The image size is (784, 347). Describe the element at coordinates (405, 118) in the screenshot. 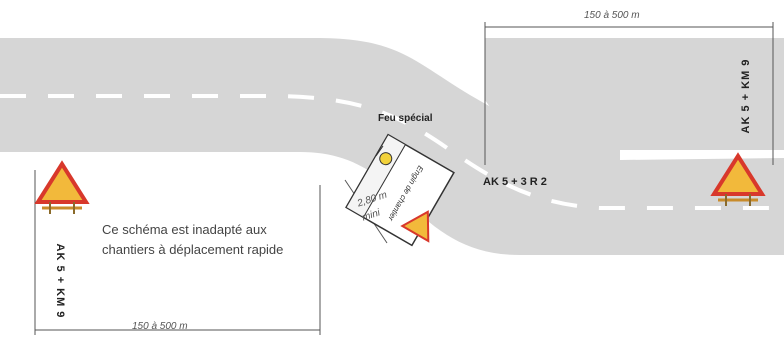

I see `special-light-label: Feu spécial` at that location.